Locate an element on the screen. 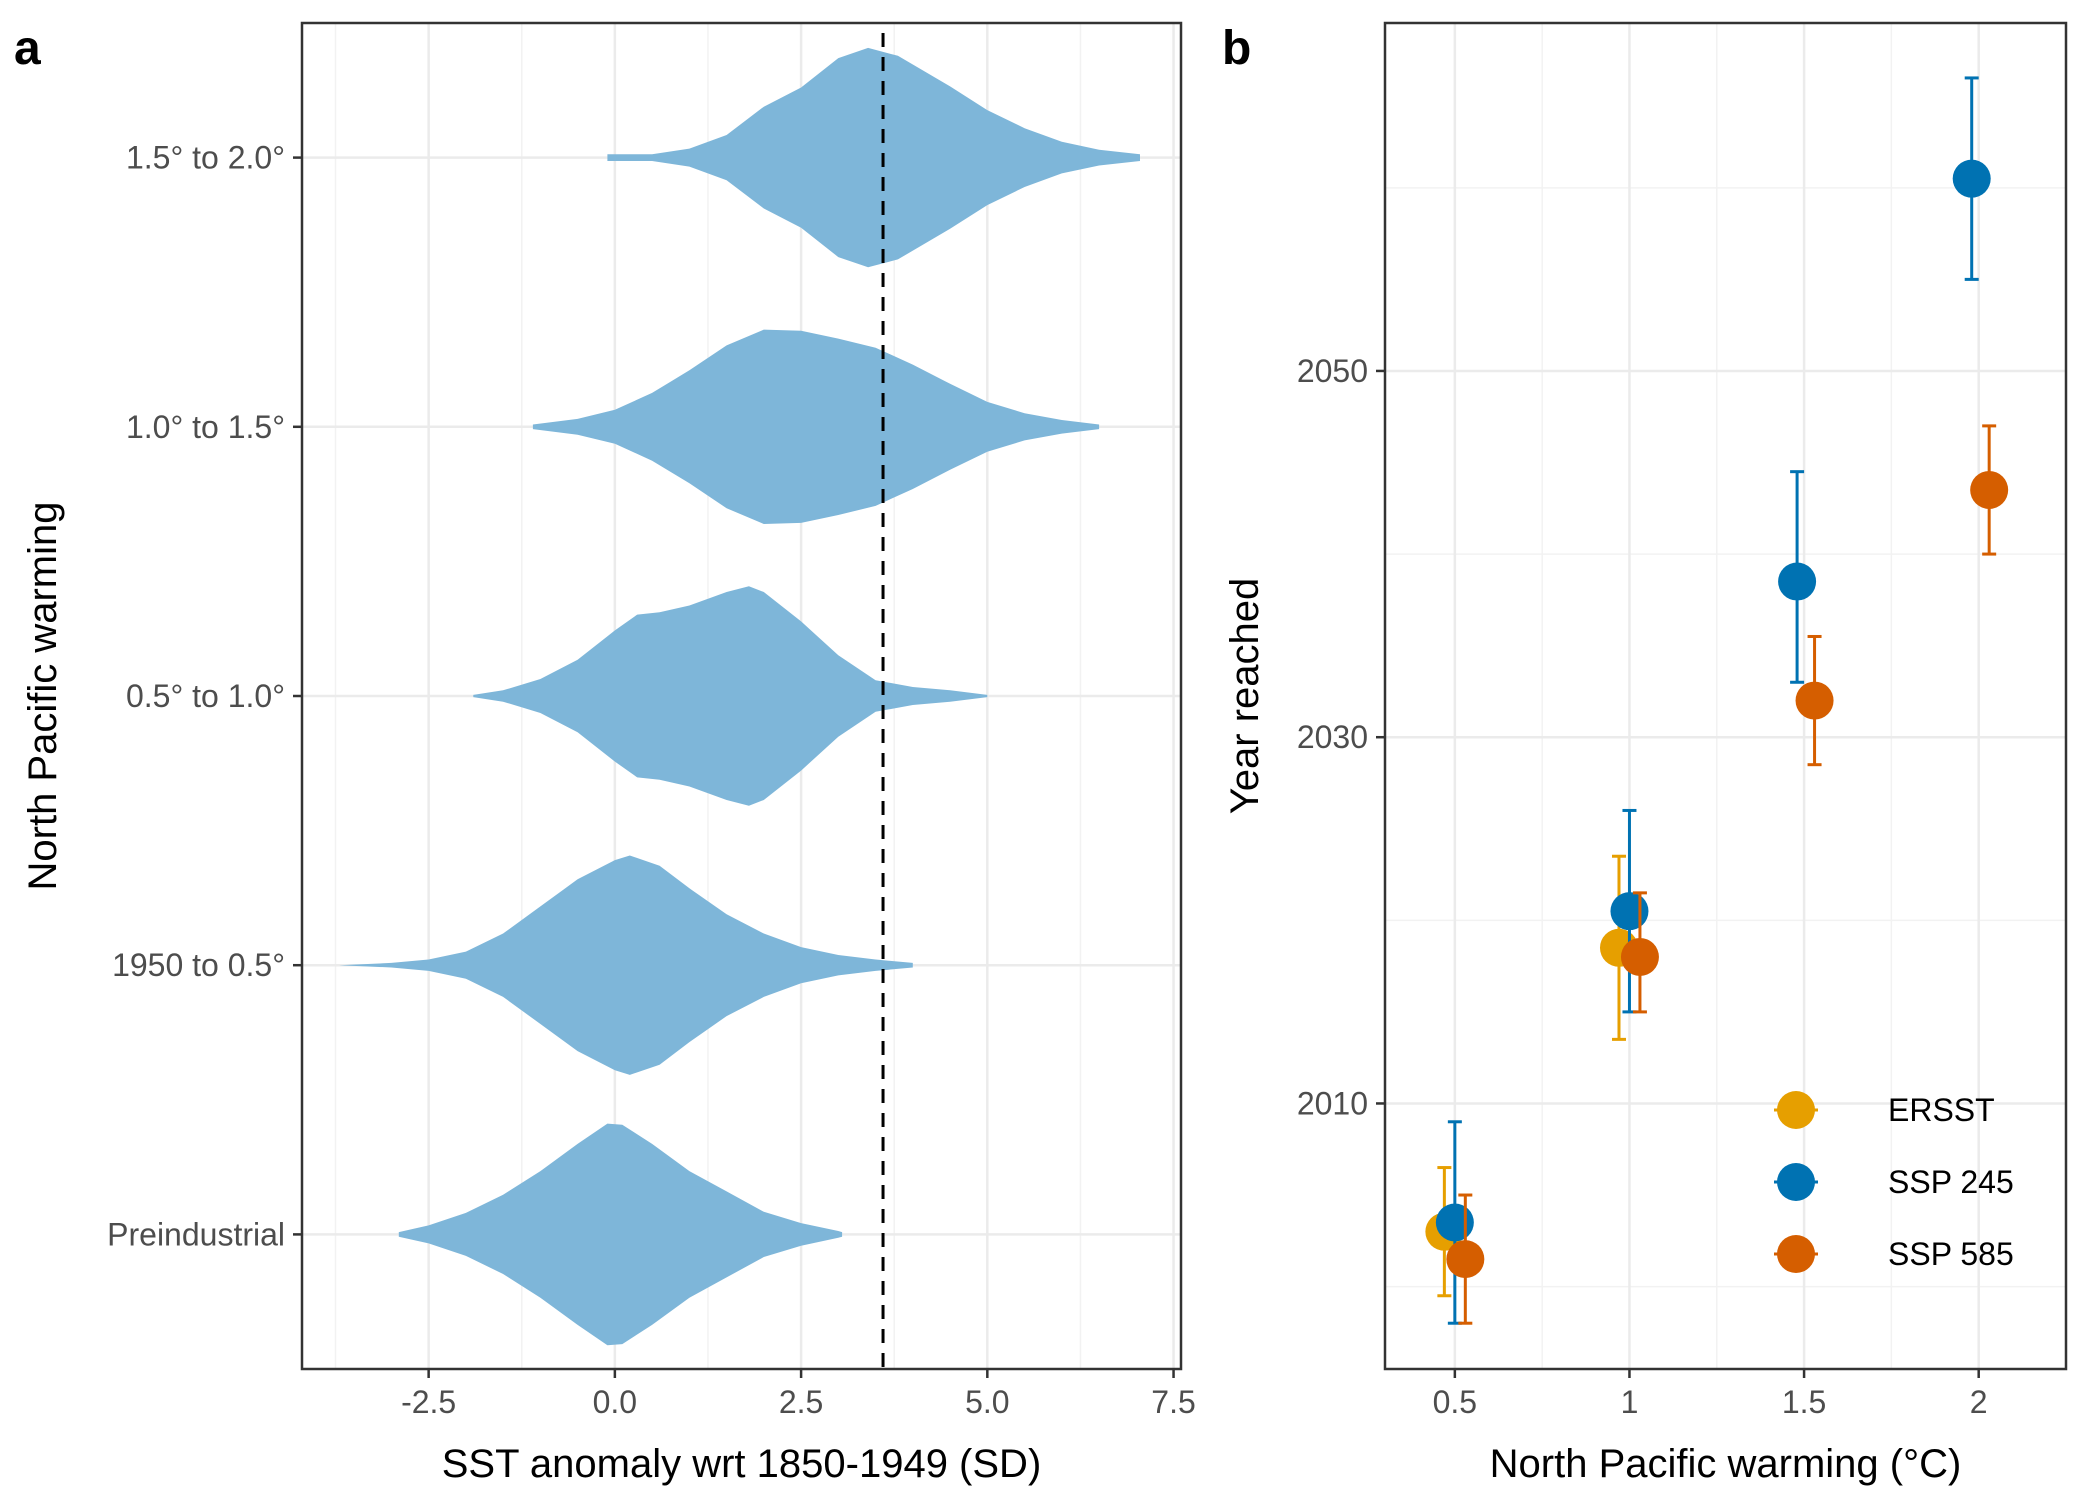 The width and height of the screenshot is (2100, 1500). panel-a-x-tick-label: 5.0 is located at coordinates (987, 1402).